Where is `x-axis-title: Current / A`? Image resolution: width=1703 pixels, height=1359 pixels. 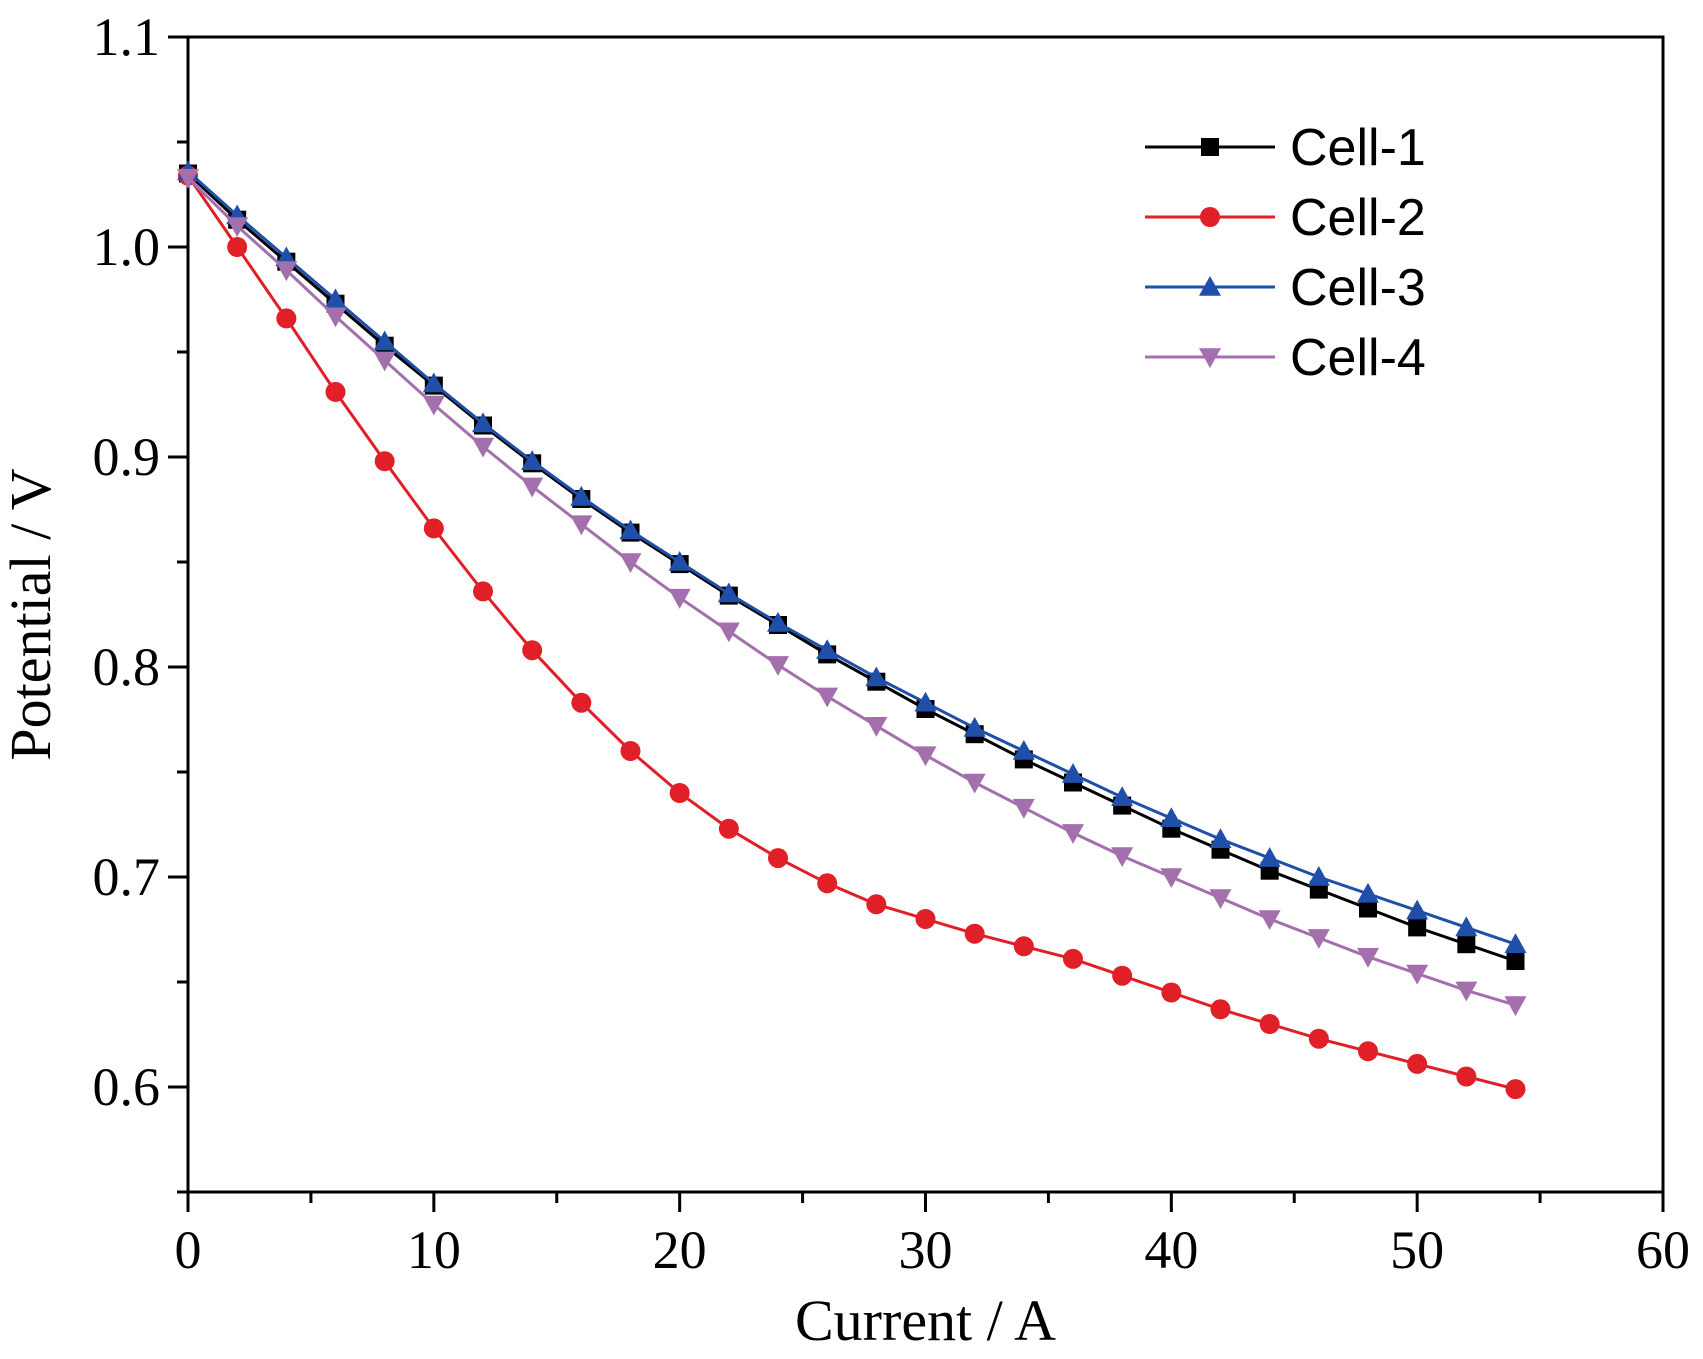 x-axis-title: Current / A is located at coordinates (925, 1320).